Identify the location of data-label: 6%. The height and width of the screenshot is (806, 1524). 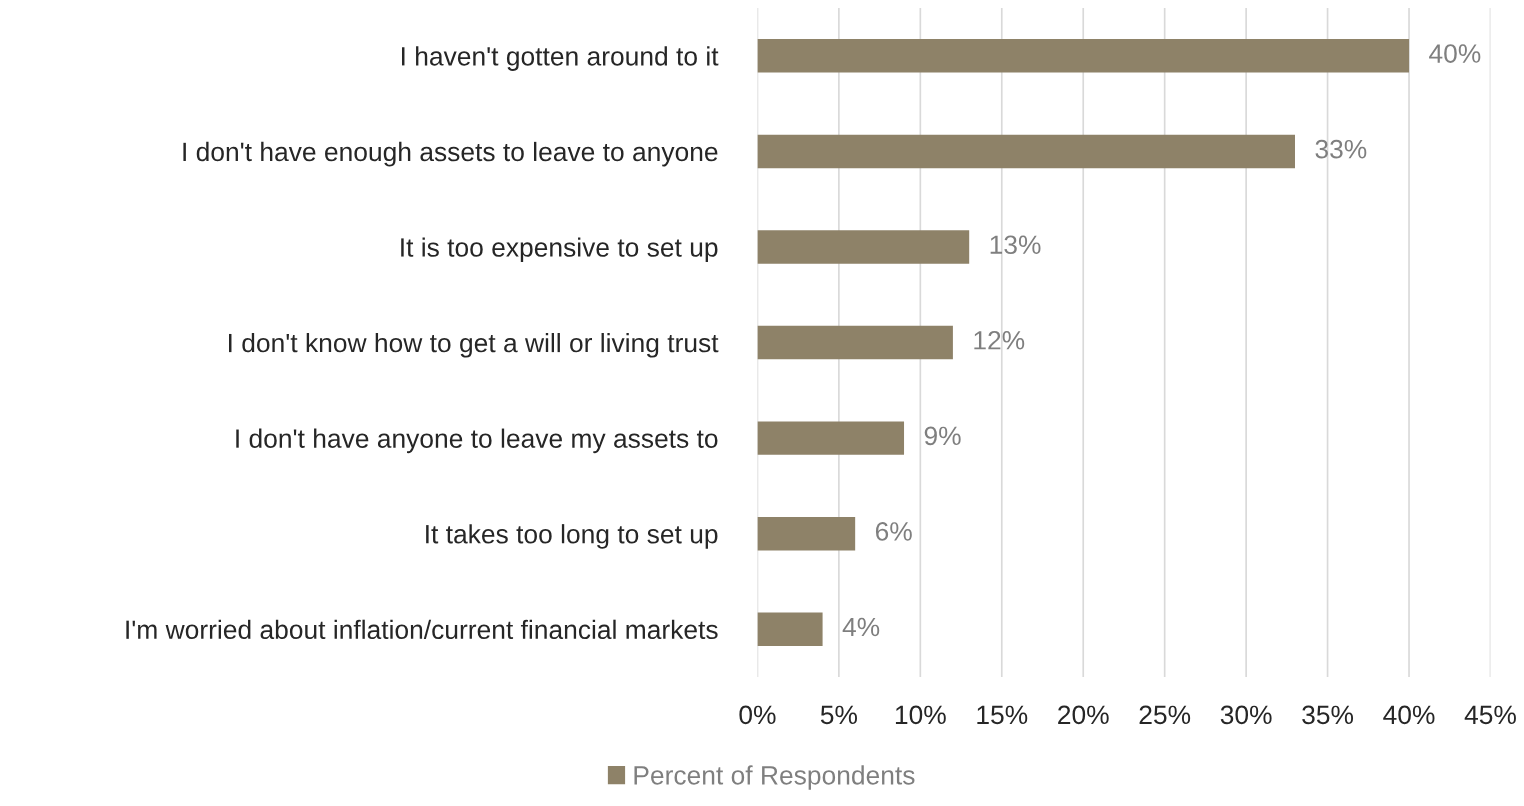
(893, 531).